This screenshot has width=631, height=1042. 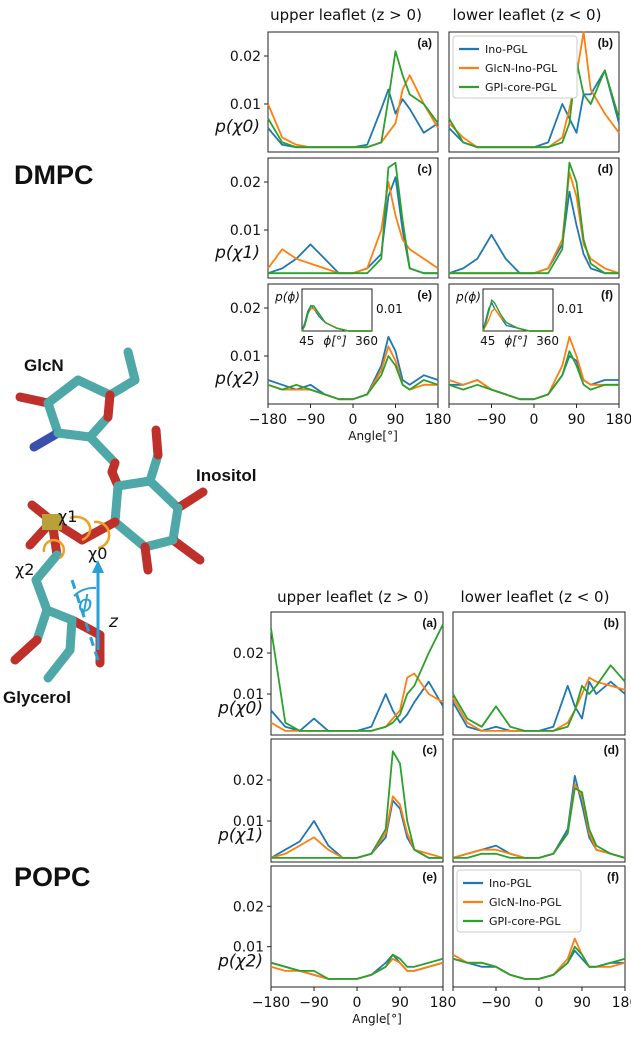 What do you see at coordinates (271, 1003) in the screenshot?
I see `x-tick-label: −180` at bounding box center [271, 1003].